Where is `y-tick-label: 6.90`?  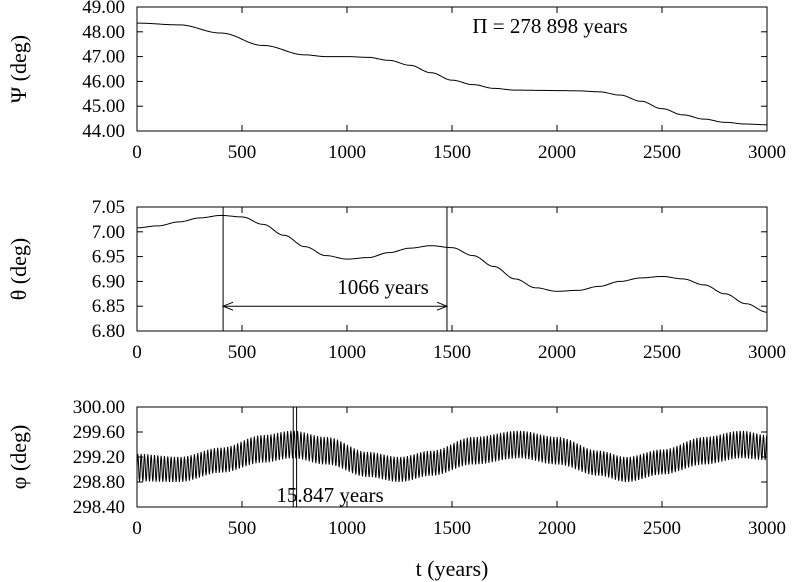
y-tick-label: 6.90 is located at coordinates (108, 281).